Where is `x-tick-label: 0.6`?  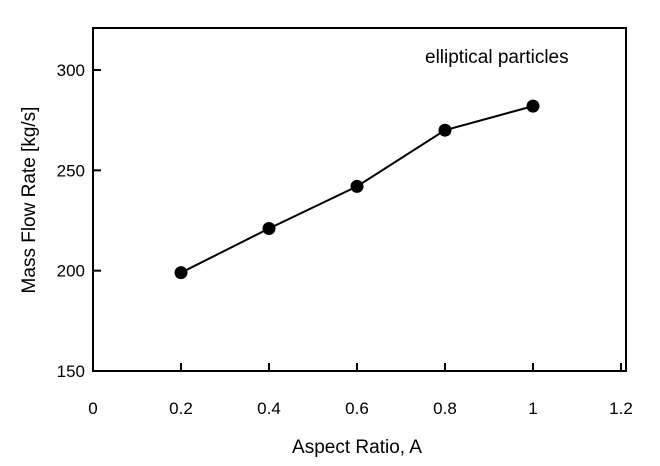 x-tick-label: 0.6 is located at coordinates (357, 408).